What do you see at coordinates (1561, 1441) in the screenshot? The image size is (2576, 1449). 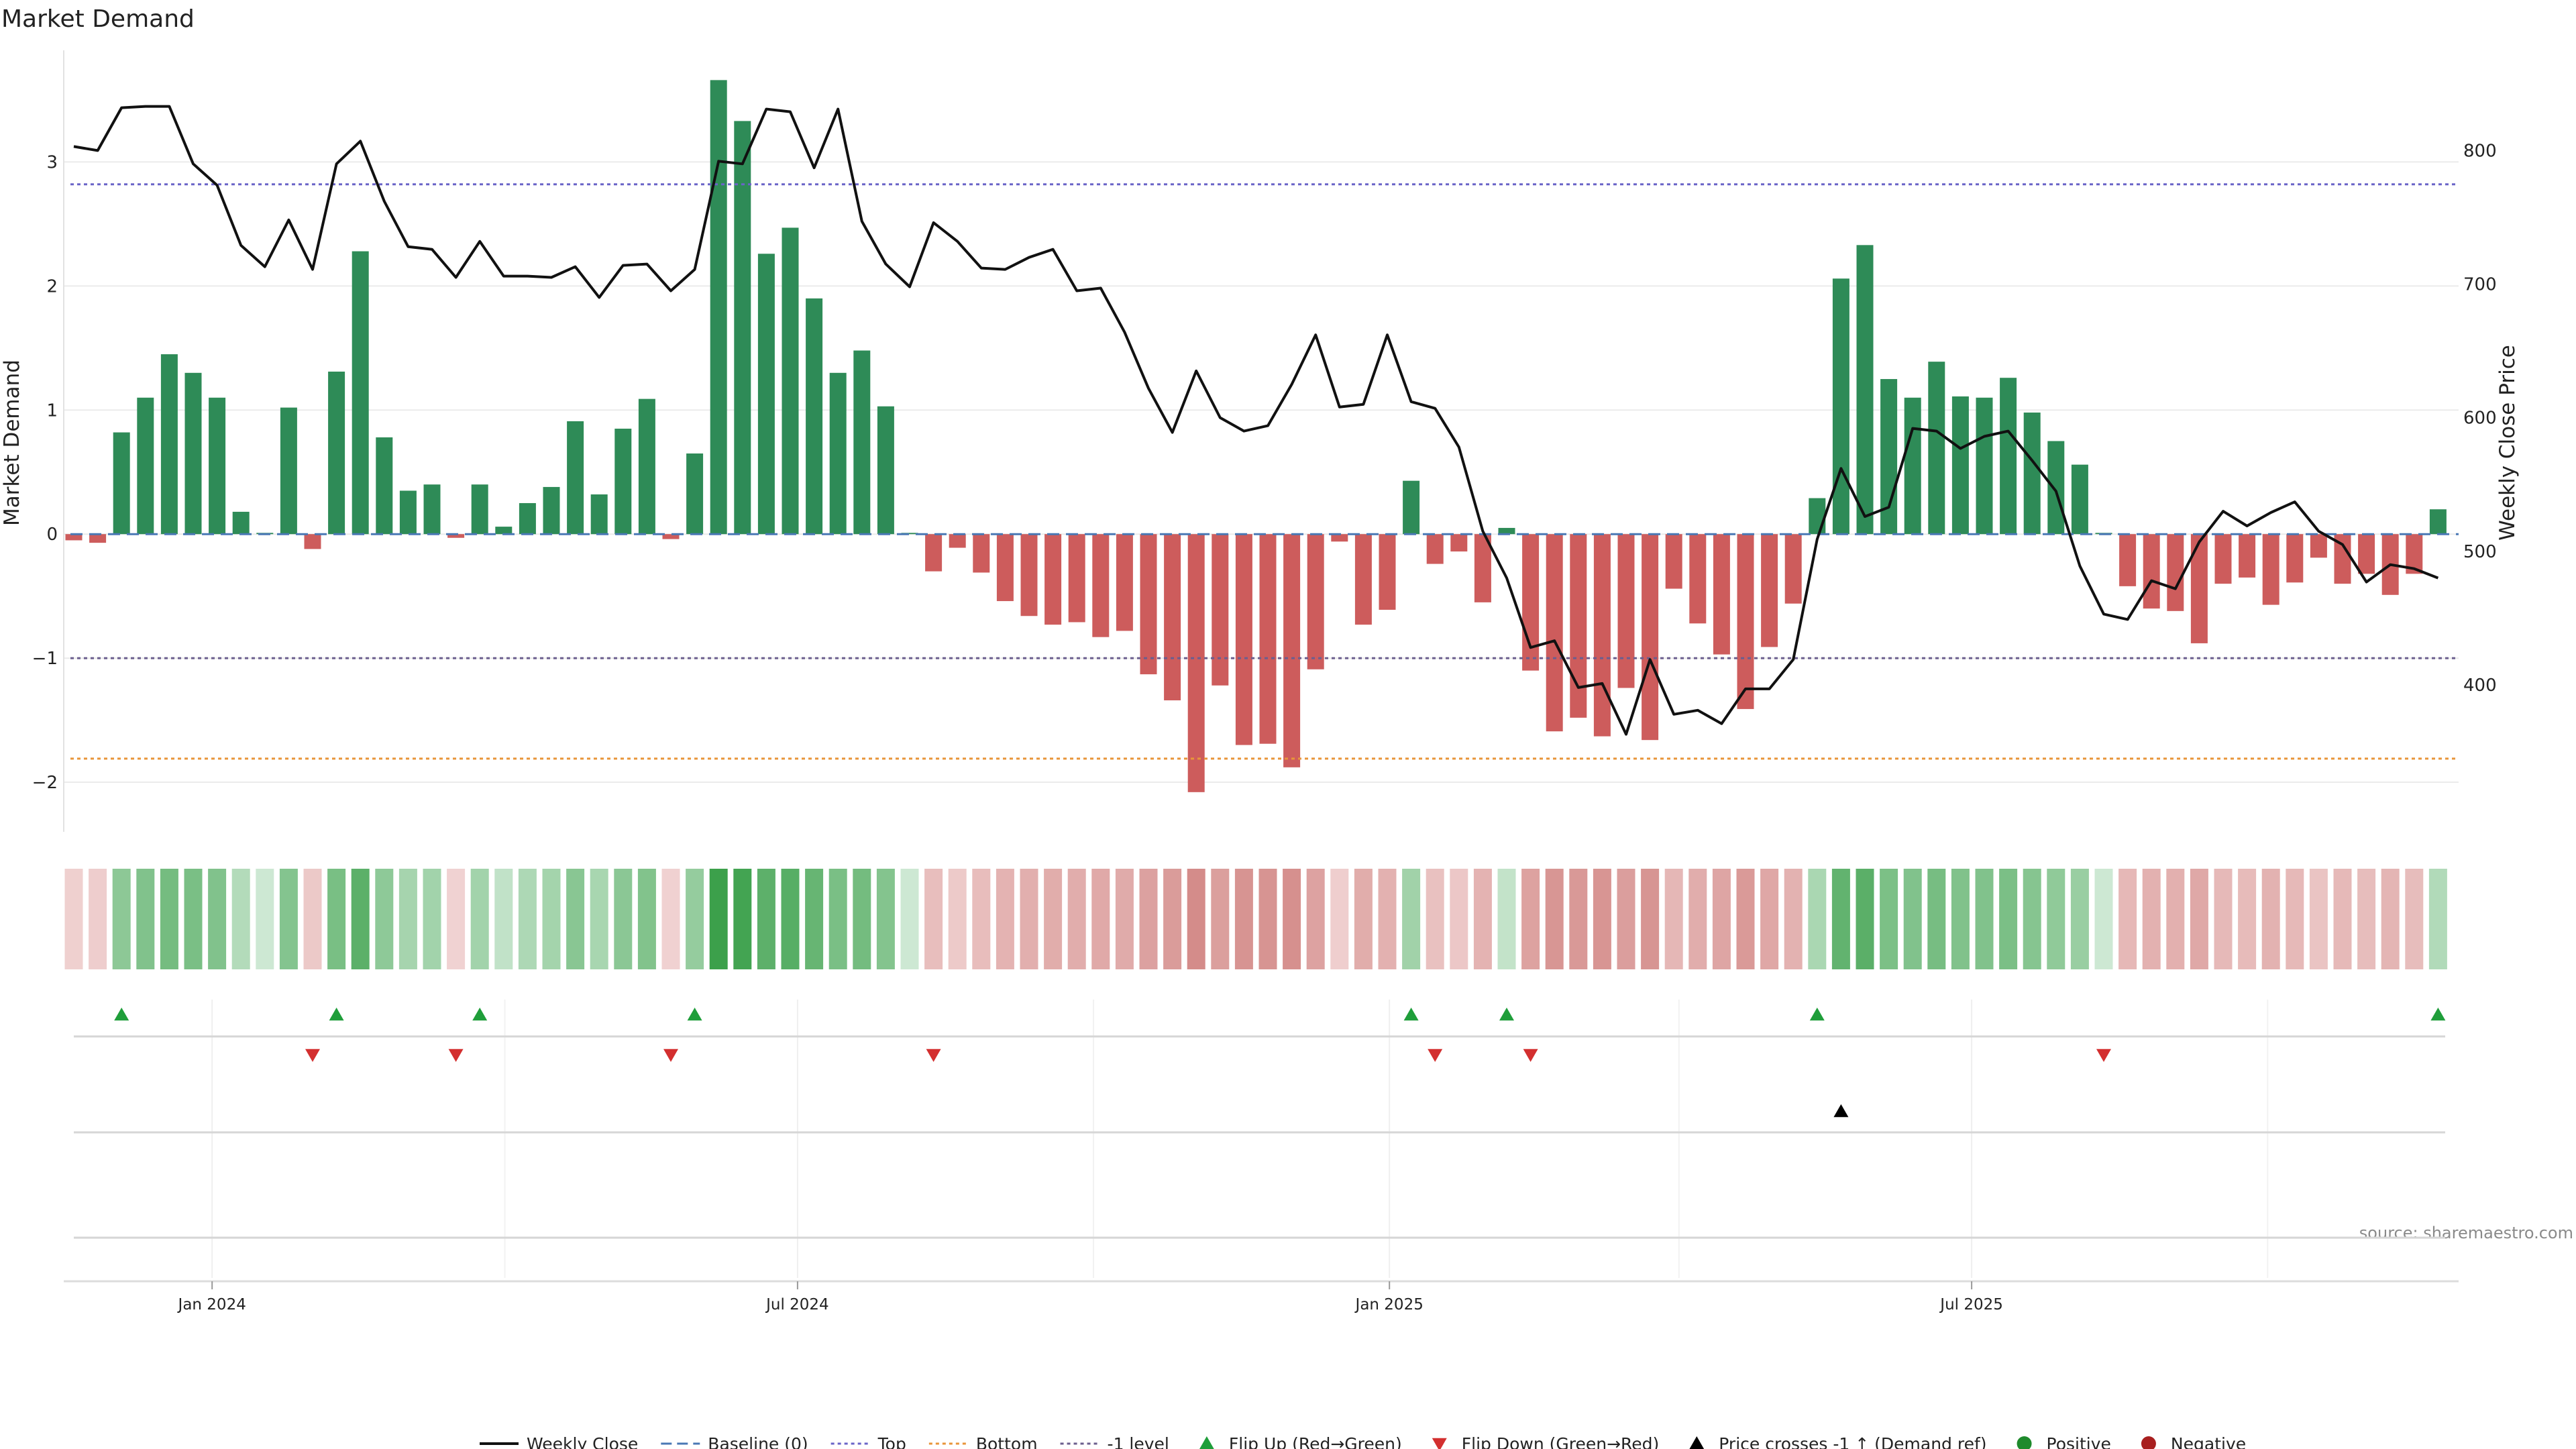 I see `legend-label: Flip Down (Green→Red)` at bounding box center [1561, 1441].